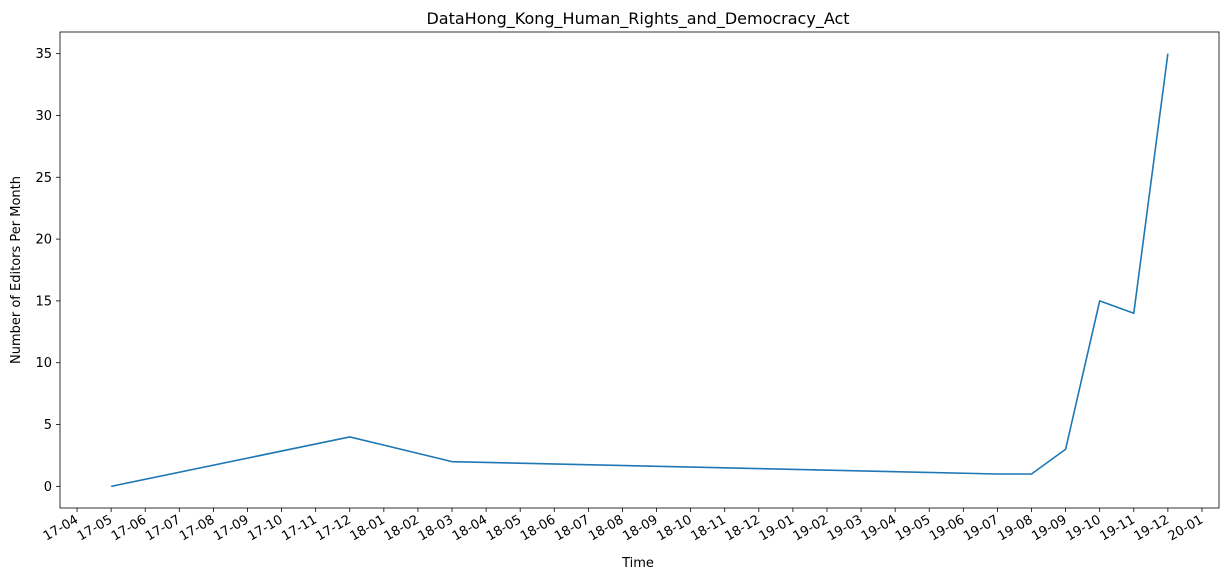 The width and height of the screenshot is (1229, 579). I want to click on x-tick-label: 19-11, so click(1118, 528).